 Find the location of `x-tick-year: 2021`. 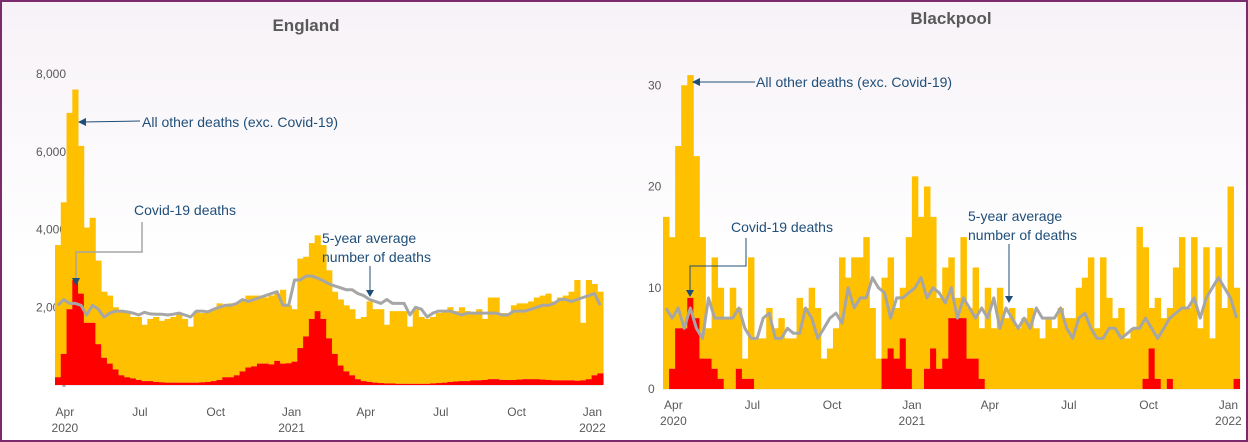

x-tick-year: 2021 is located at coordinates (291, 428).